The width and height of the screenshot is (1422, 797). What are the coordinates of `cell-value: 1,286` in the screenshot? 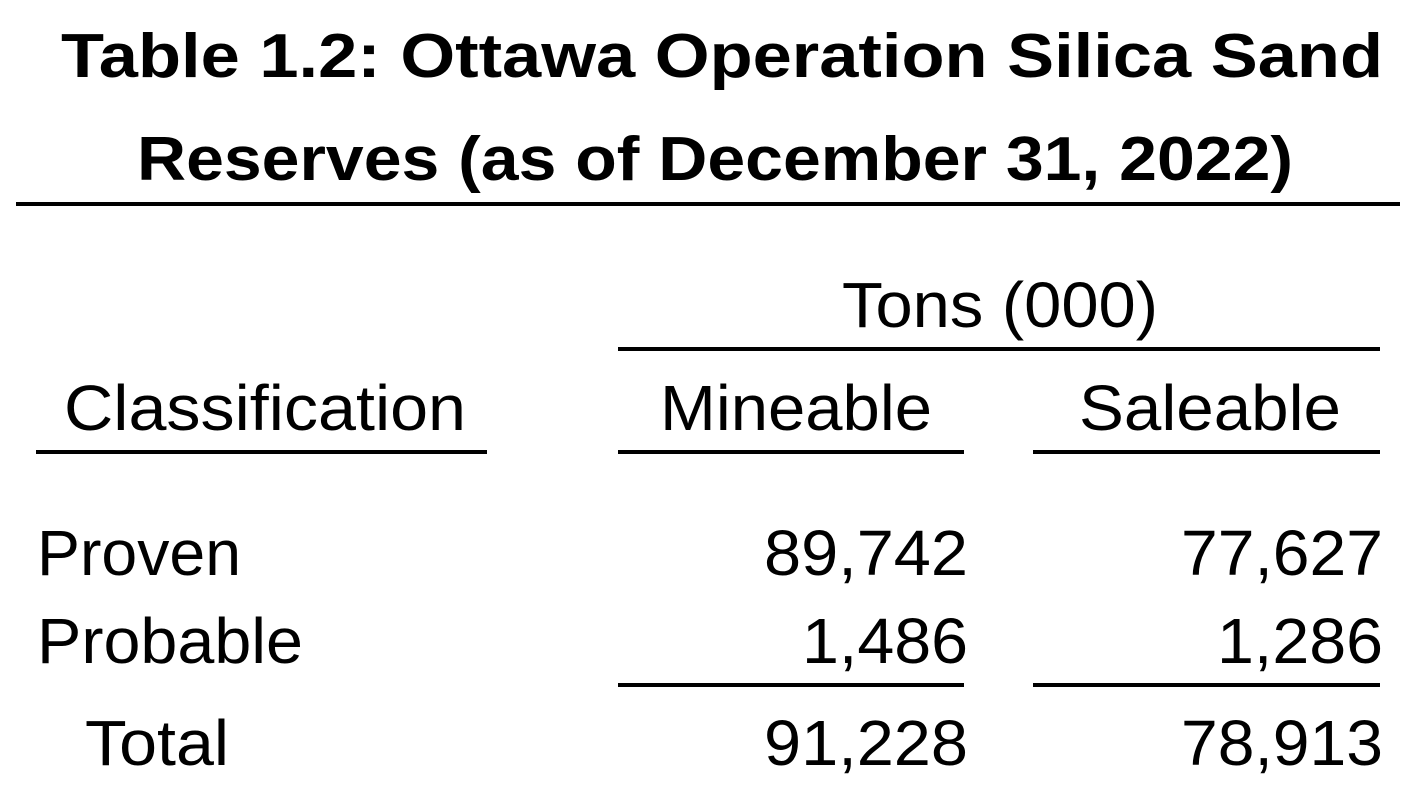 It's located at (1300, 641).